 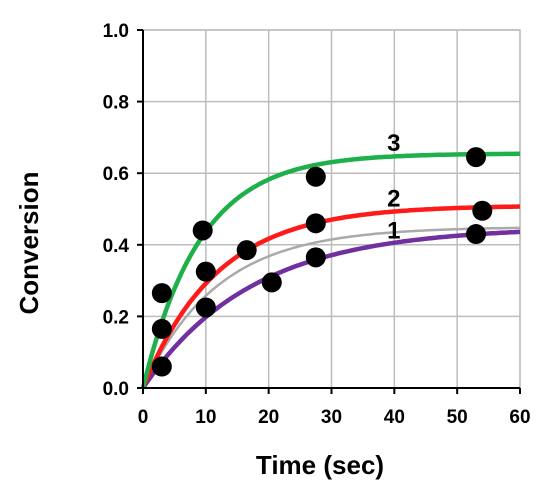 What do you see at coordinates (331, 417) in the screenshot?
I see `x-tick-label: 30` at bounding box center [331, 417].